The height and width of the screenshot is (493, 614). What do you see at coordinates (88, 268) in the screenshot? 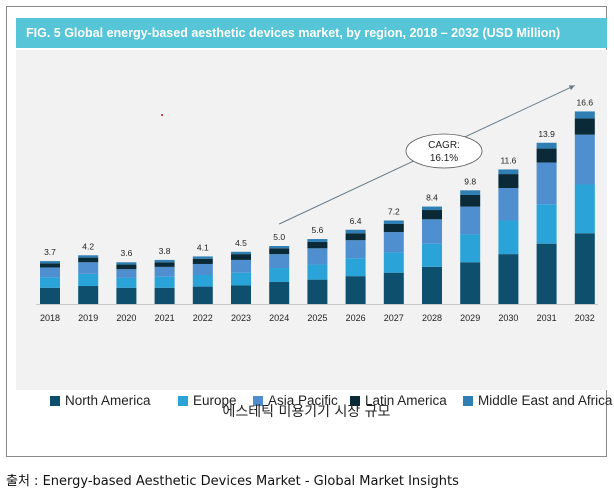
I see `bar-segment-asia-pacific-2019` at bounding box center [88, 268].